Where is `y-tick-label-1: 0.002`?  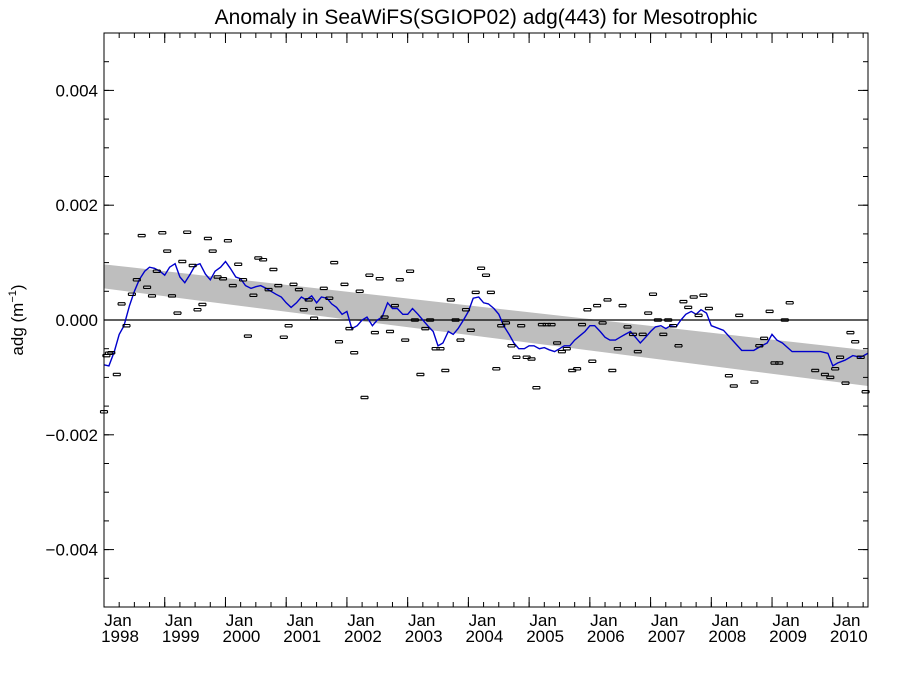 y-tick-label-1: 0.002 is located at coordinates (76, 205).